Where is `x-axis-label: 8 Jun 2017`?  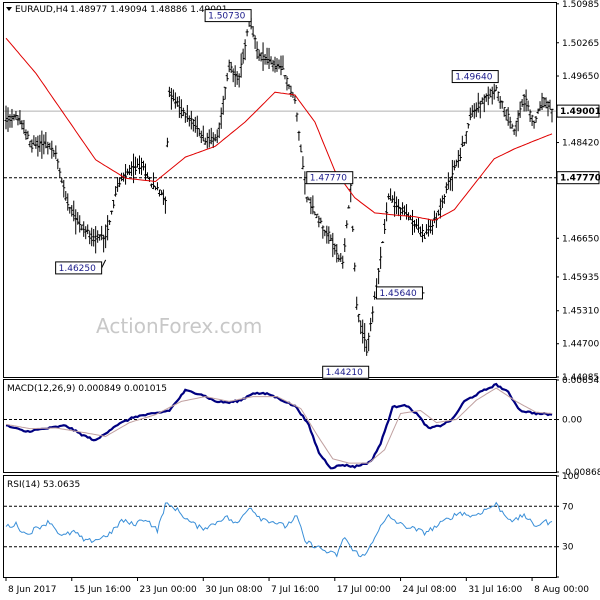 x-axis-label: 8 Jun 2017 is located at coordinates (32, 590).